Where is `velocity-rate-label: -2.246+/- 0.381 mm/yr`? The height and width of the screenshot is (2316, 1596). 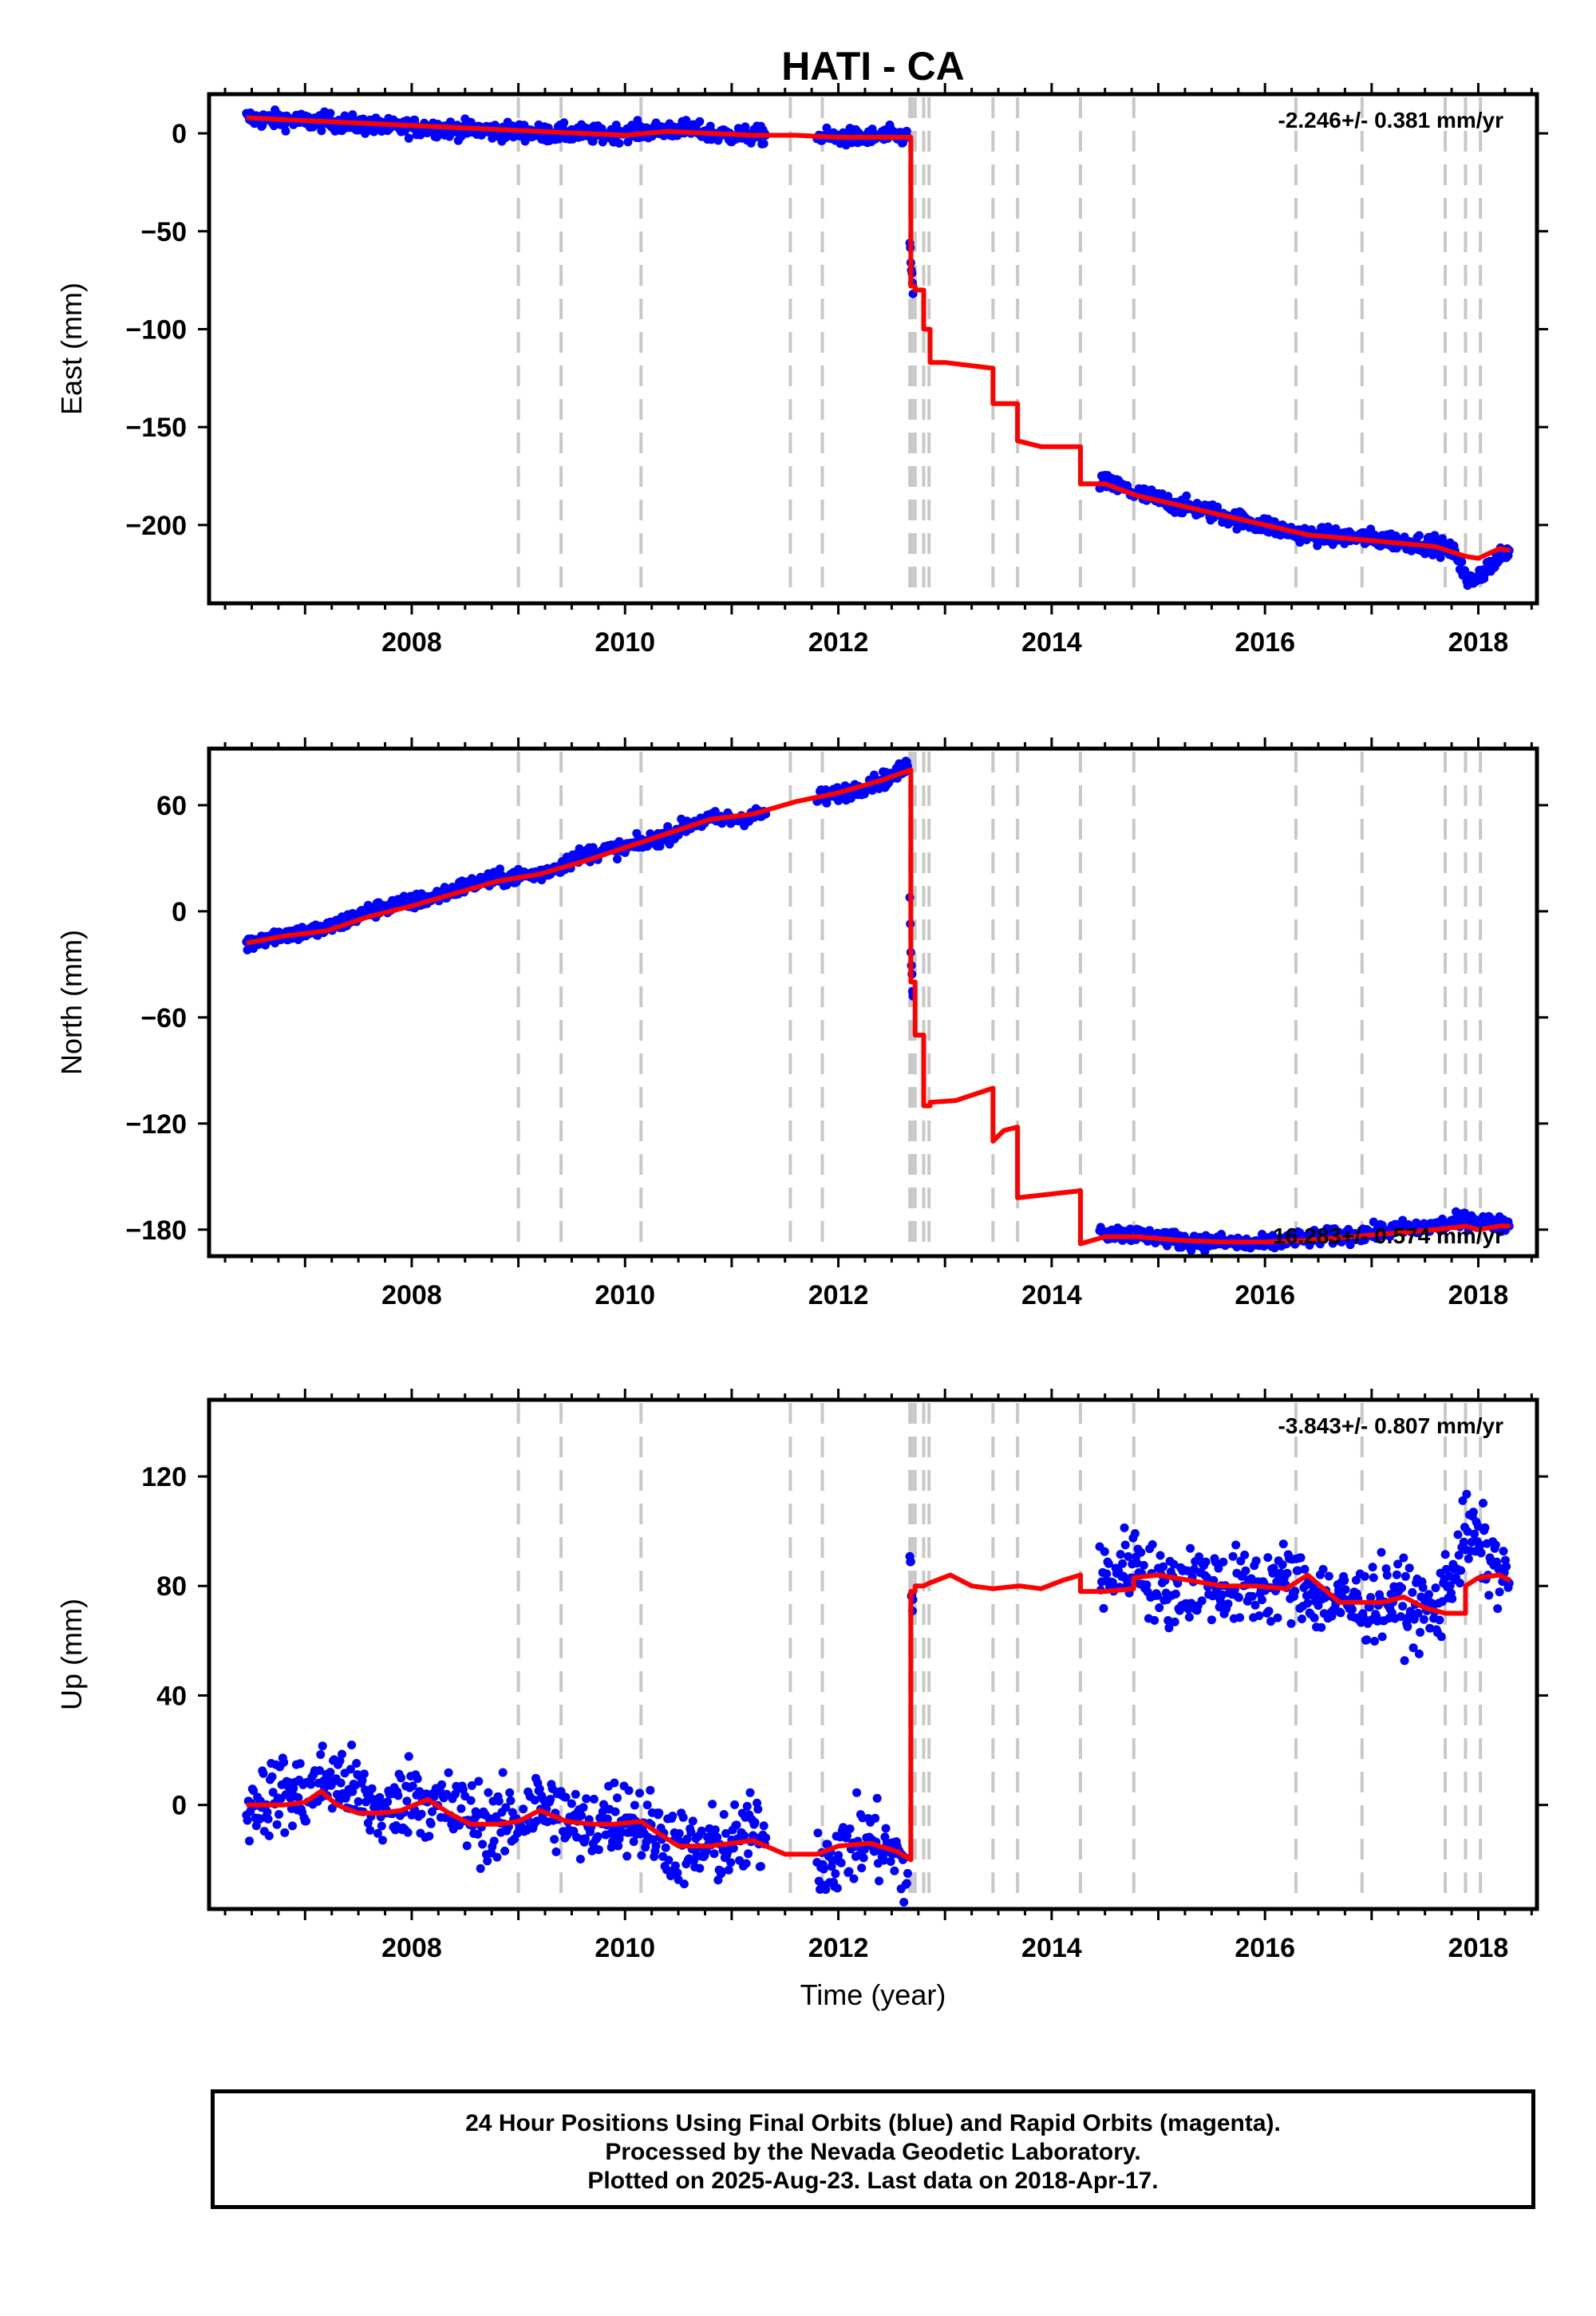
velocity-rate-label: -2.246+/- 0.381 mm/yr is located at coordinates (1390, 120).